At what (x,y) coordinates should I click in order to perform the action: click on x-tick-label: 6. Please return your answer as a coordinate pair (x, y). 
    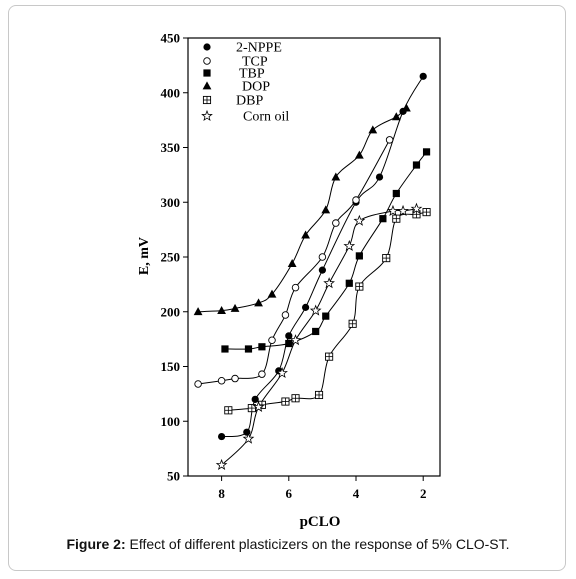
    Looking at the image, I should click on (289, 493).